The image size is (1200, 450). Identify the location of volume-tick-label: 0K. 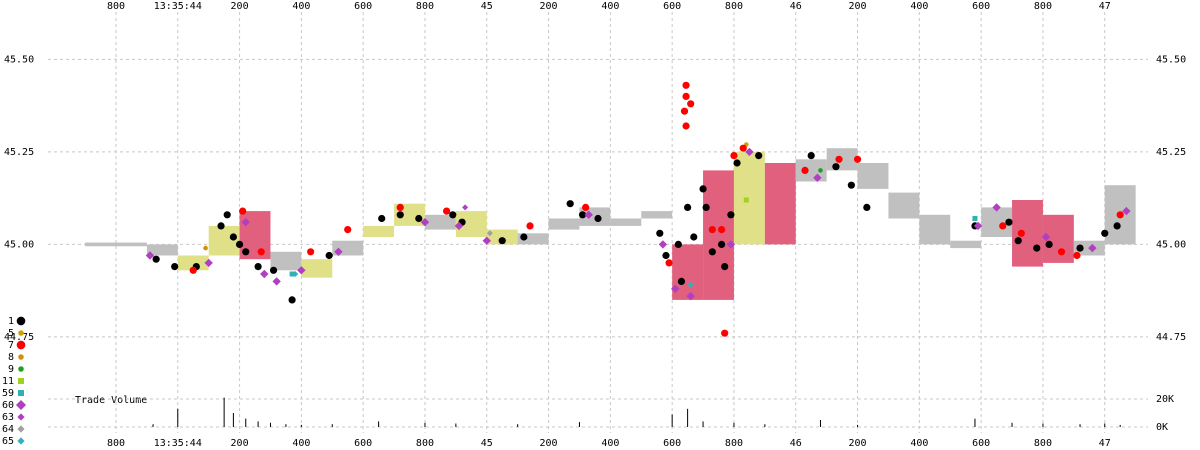
(1162, 427).